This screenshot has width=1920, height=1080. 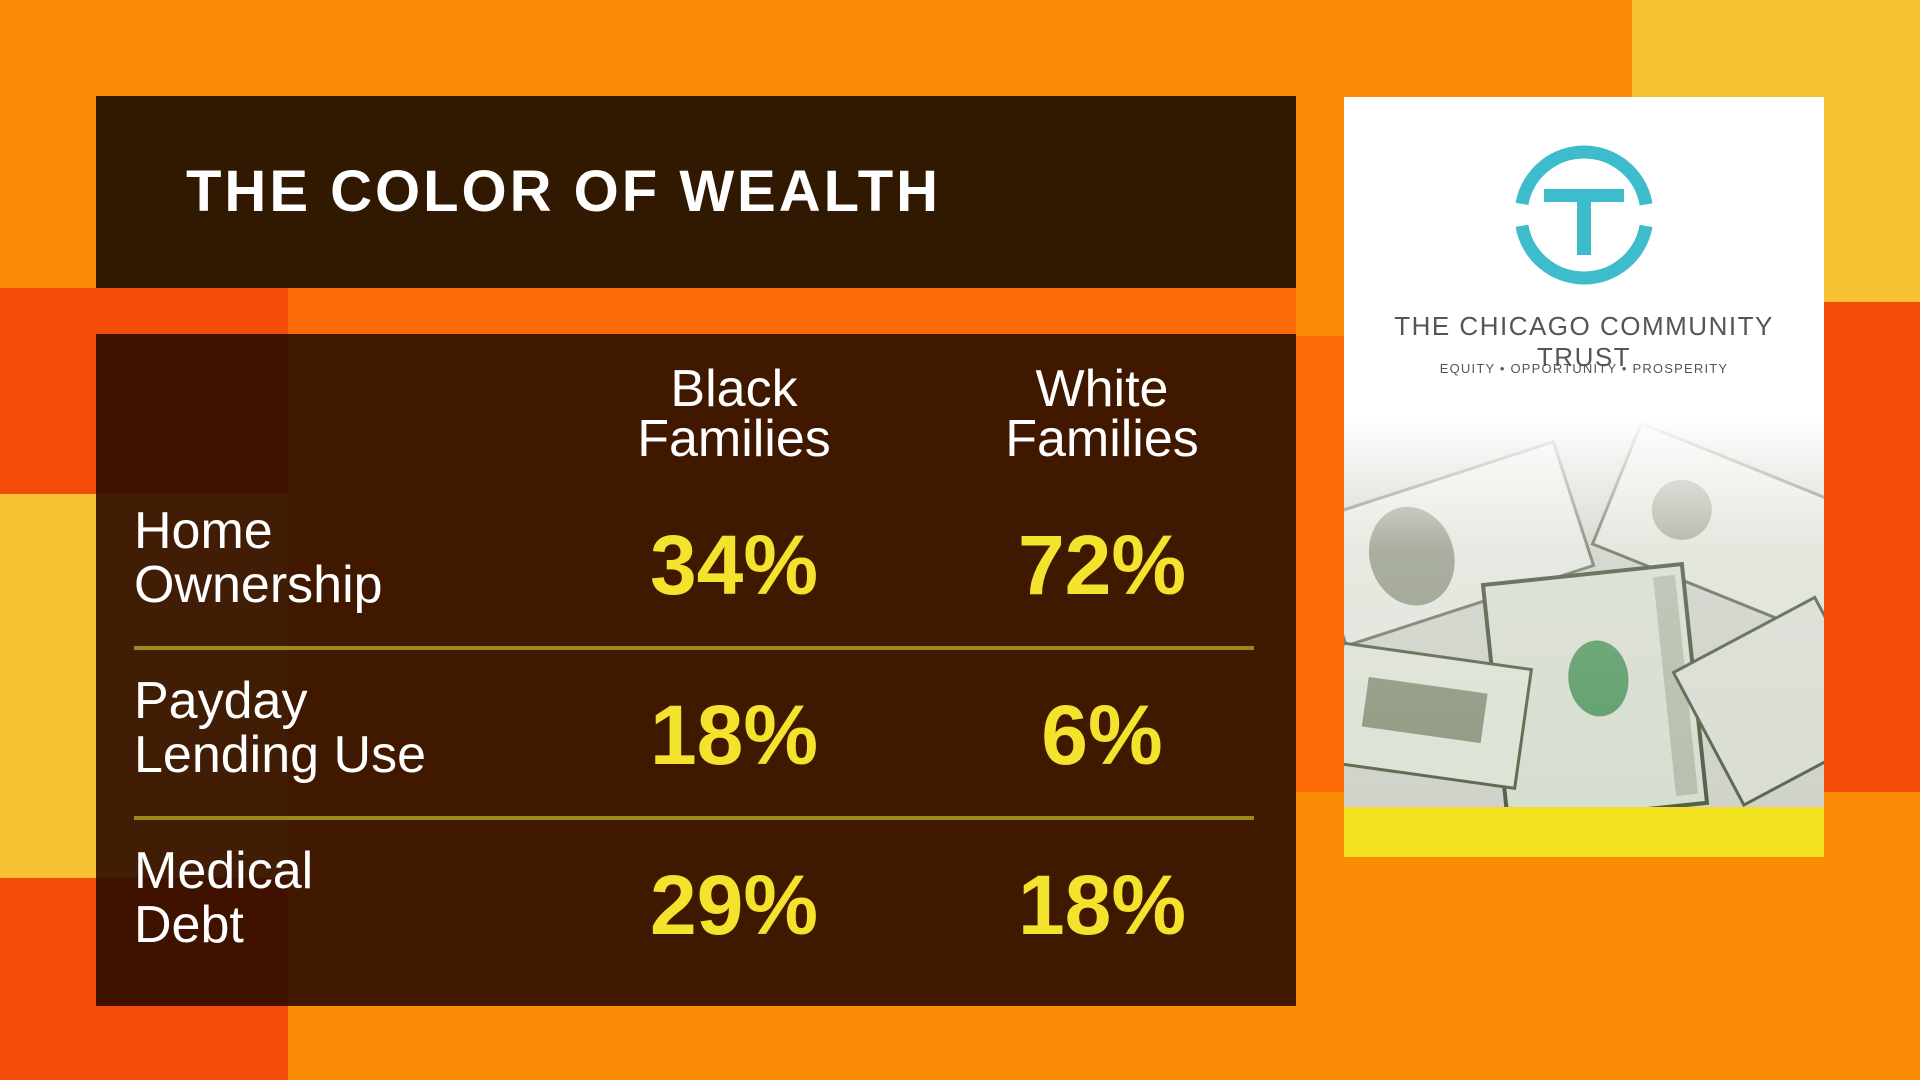 What do you see at coordinates (734, 735) in the screenshot?
I see `value-payday-lending-black: 18%` at bounding box center [734, 735].